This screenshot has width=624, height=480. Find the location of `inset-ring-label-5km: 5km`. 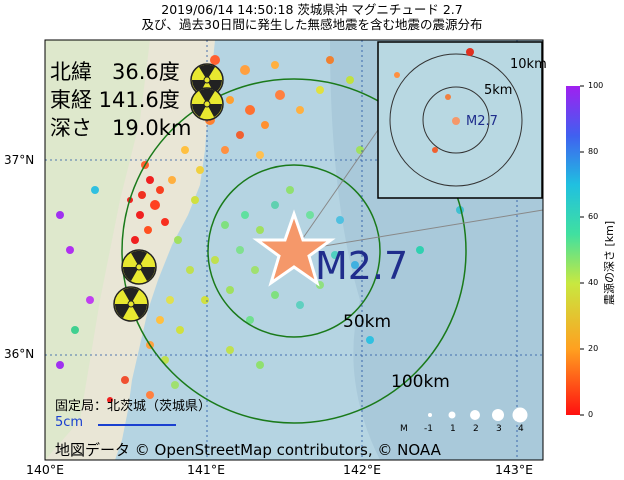

inset-ring-label-5km: 5km is located at coordinates (498, 90).